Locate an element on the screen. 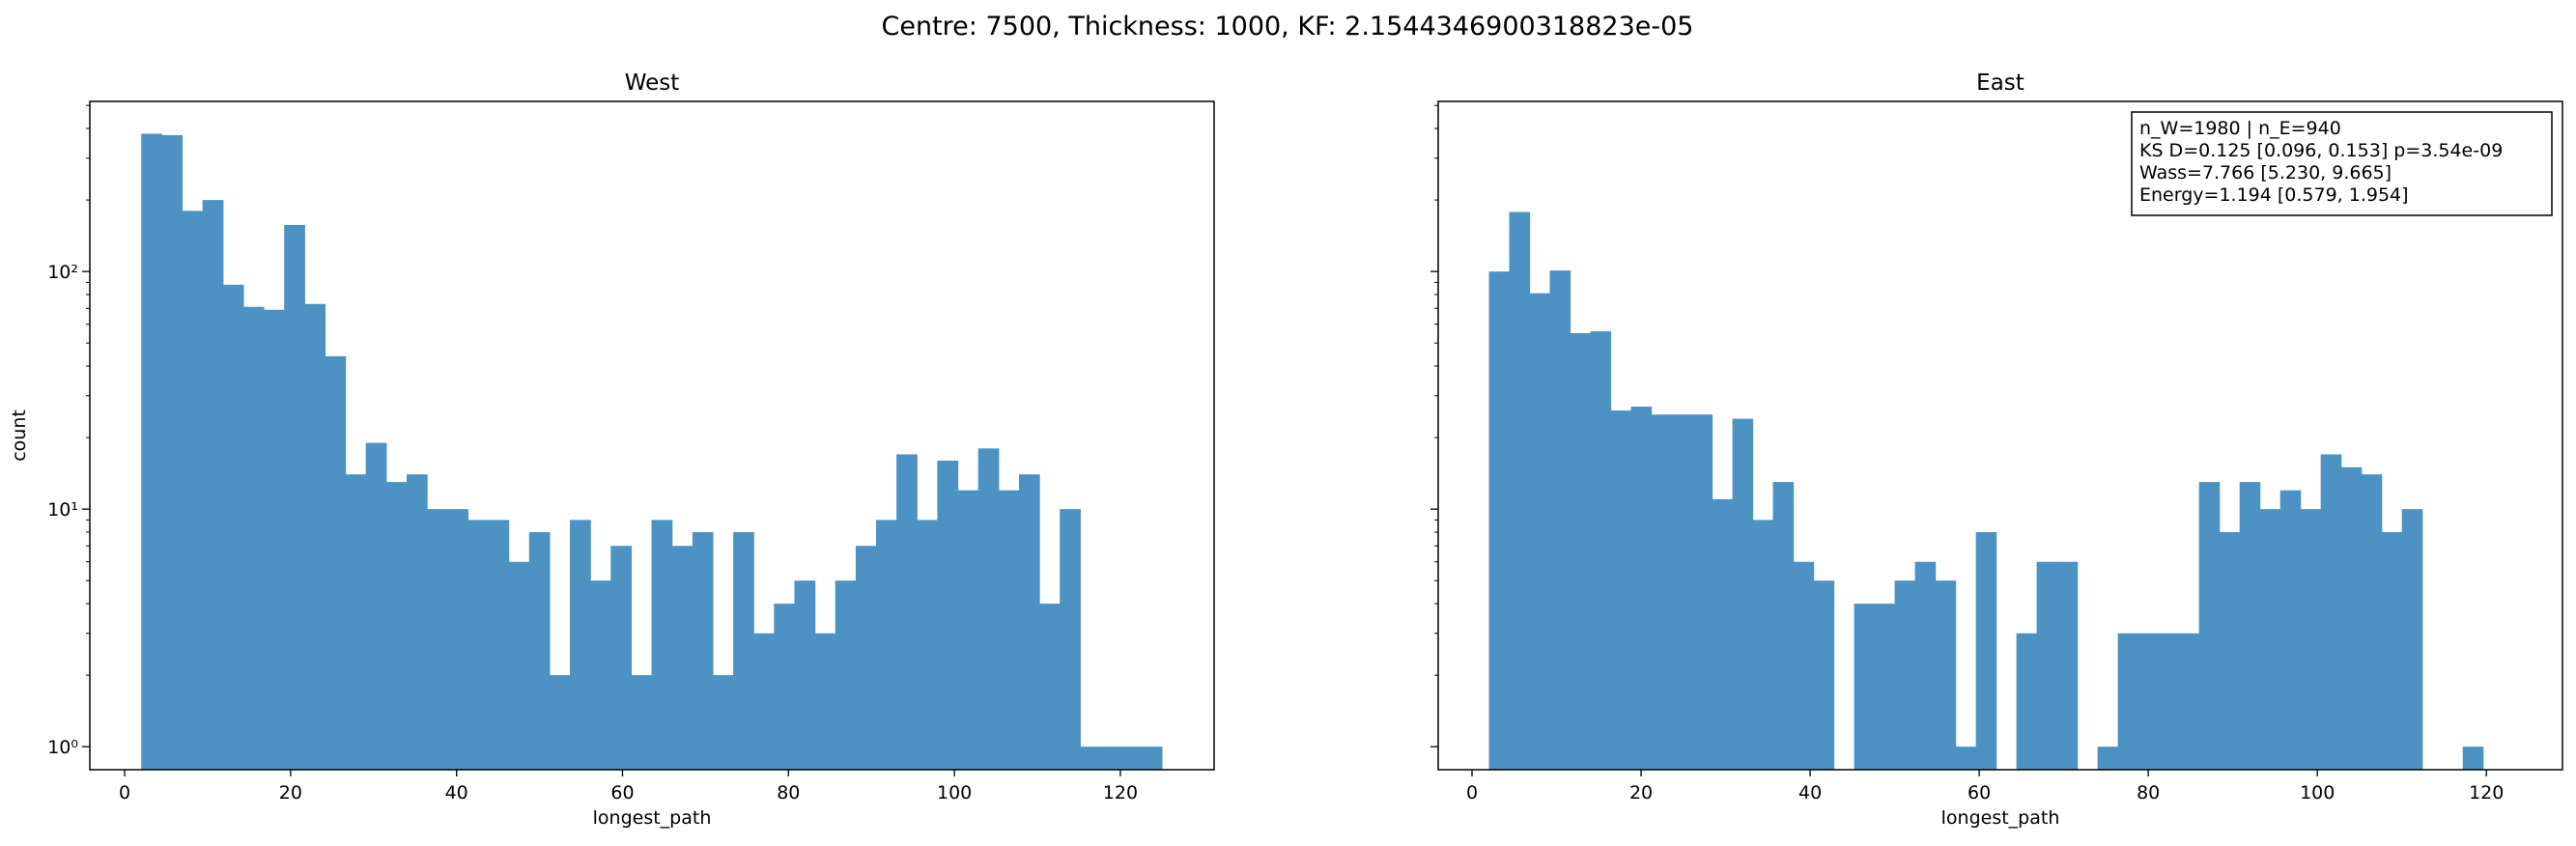 This screenshot has height=846, width=2576. stats-line-energy: Energy=1.194 [0.579, 1.954] is located at coordinates (2274, 195).